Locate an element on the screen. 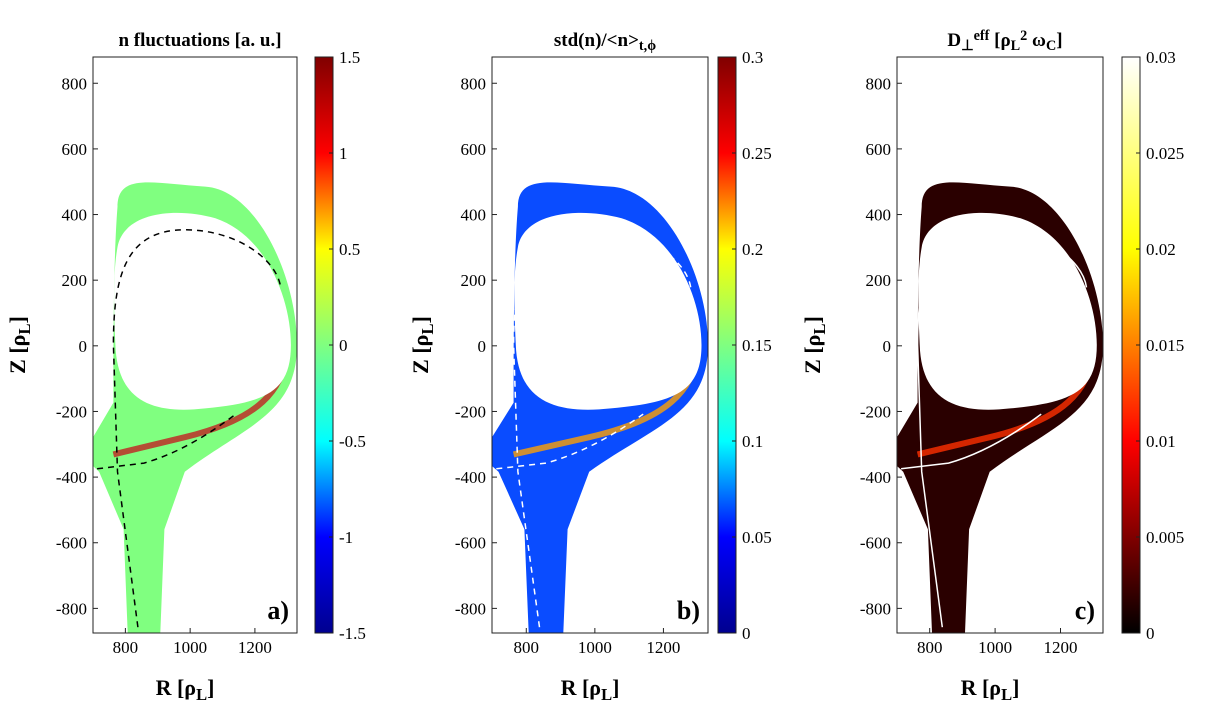  chart-title-part: C is located at coordinates (1051, 46).